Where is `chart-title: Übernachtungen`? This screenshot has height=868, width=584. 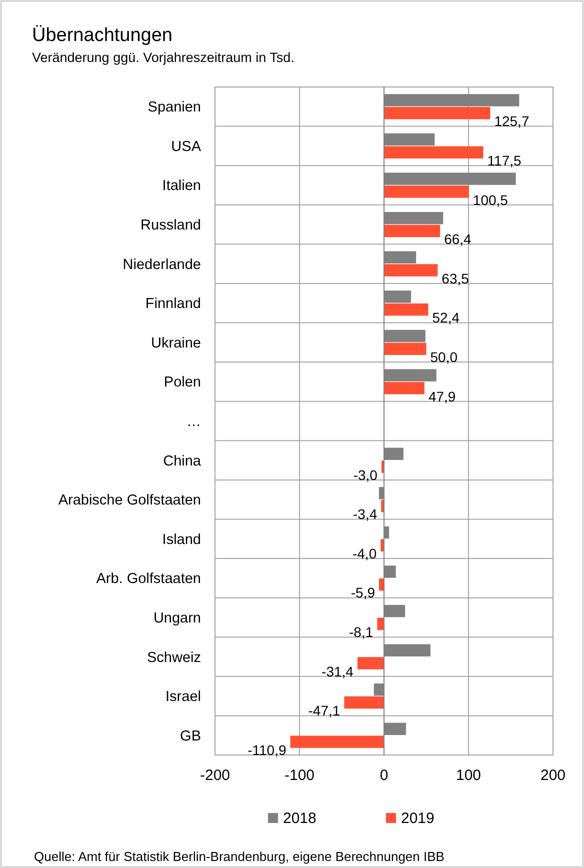
chart-title: Übernachtungen is located at coordinates (102, 35).